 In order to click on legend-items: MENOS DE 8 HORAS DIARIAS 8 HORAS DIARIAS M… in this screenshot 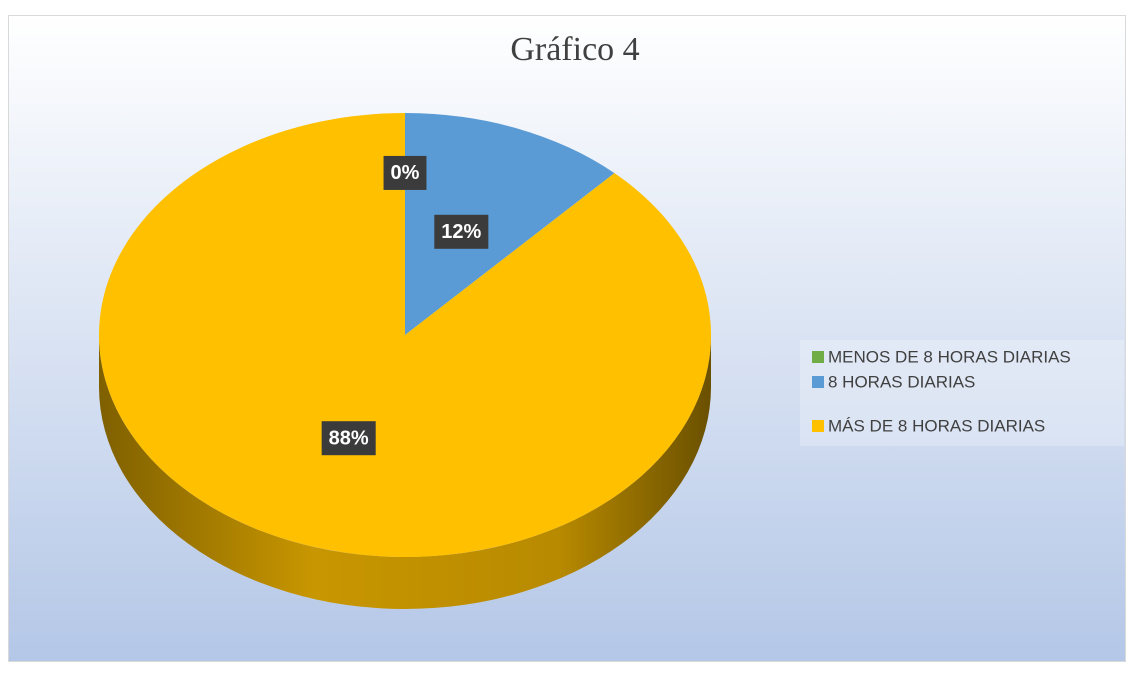, I will do `click(941, 391)`.